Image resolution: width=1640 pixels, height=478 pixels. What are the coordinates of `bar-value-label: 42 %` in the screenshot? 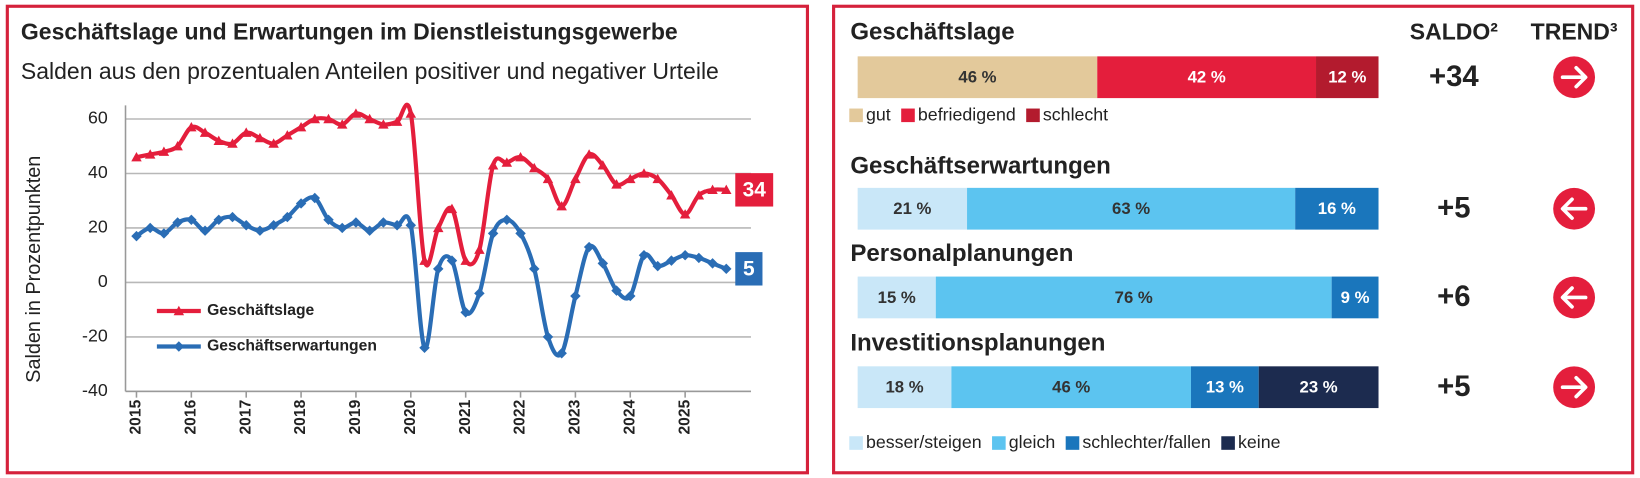 It's located at (1207, 77).